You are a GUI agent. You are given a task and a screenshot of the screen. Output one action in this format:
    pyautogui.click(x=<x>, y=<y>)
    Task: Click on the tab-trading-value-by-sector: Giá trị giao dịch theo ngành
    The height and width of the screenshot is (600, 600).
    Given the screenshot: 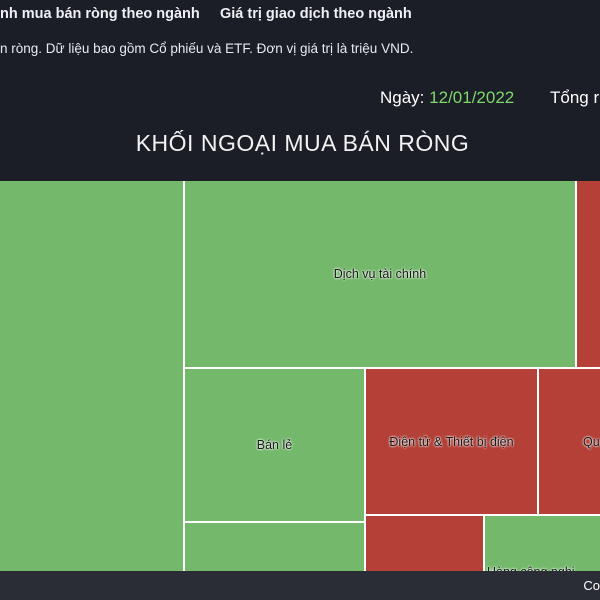 What is the action you would take?
    pyautogui.click(x=316, y=14)
    